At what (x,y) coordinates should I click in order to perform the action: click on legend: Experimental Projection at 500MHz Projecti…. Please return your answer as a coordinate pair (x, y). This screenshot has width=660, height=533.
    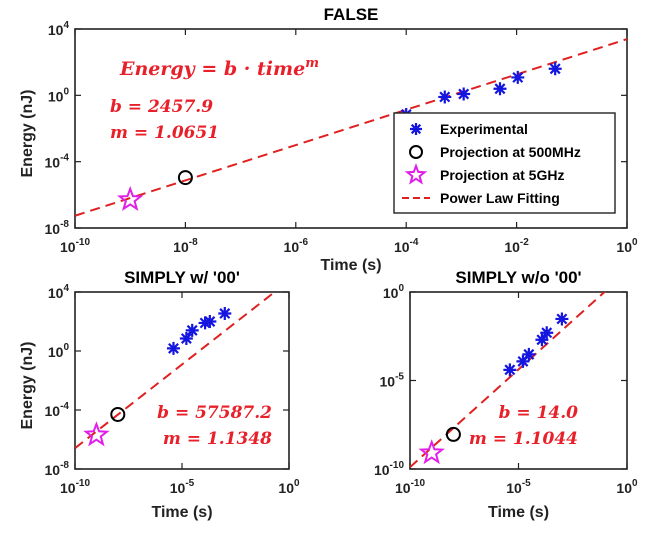
    Looking at the image, I should click on (504, 163).